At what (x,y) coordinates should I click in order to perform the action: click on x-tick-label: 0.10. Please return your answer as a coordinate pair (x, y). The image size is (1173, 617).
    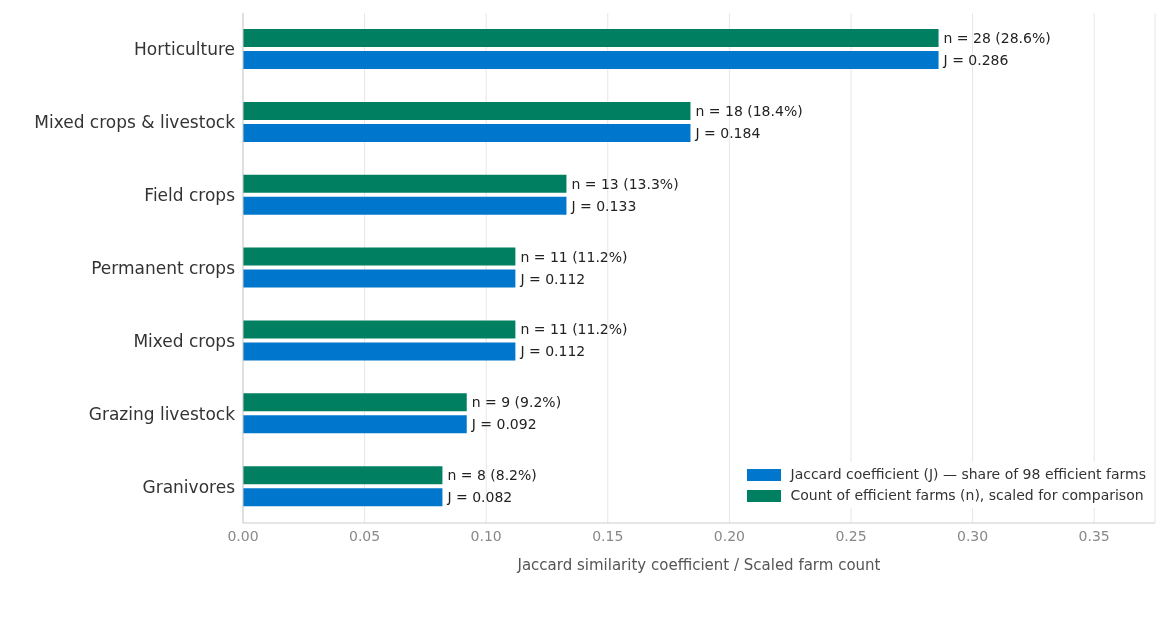
    Looking at the image, I should click on (486, 535).